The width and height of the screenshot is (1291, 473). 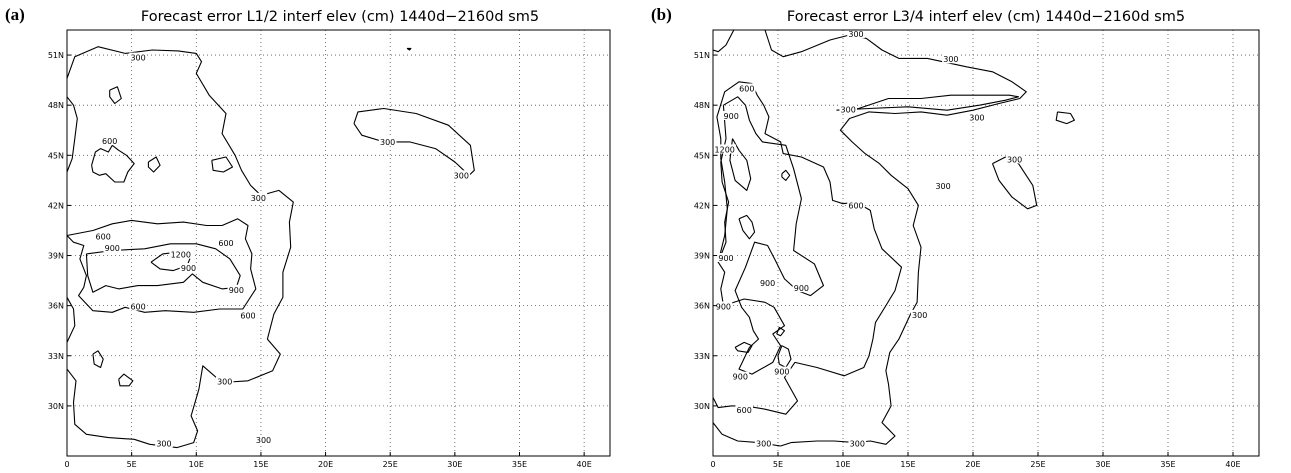 What do you see at coordinates (454, 464) in the screenshot?
I see `x-tick-label: 30E` at bounding box center [454, 464].